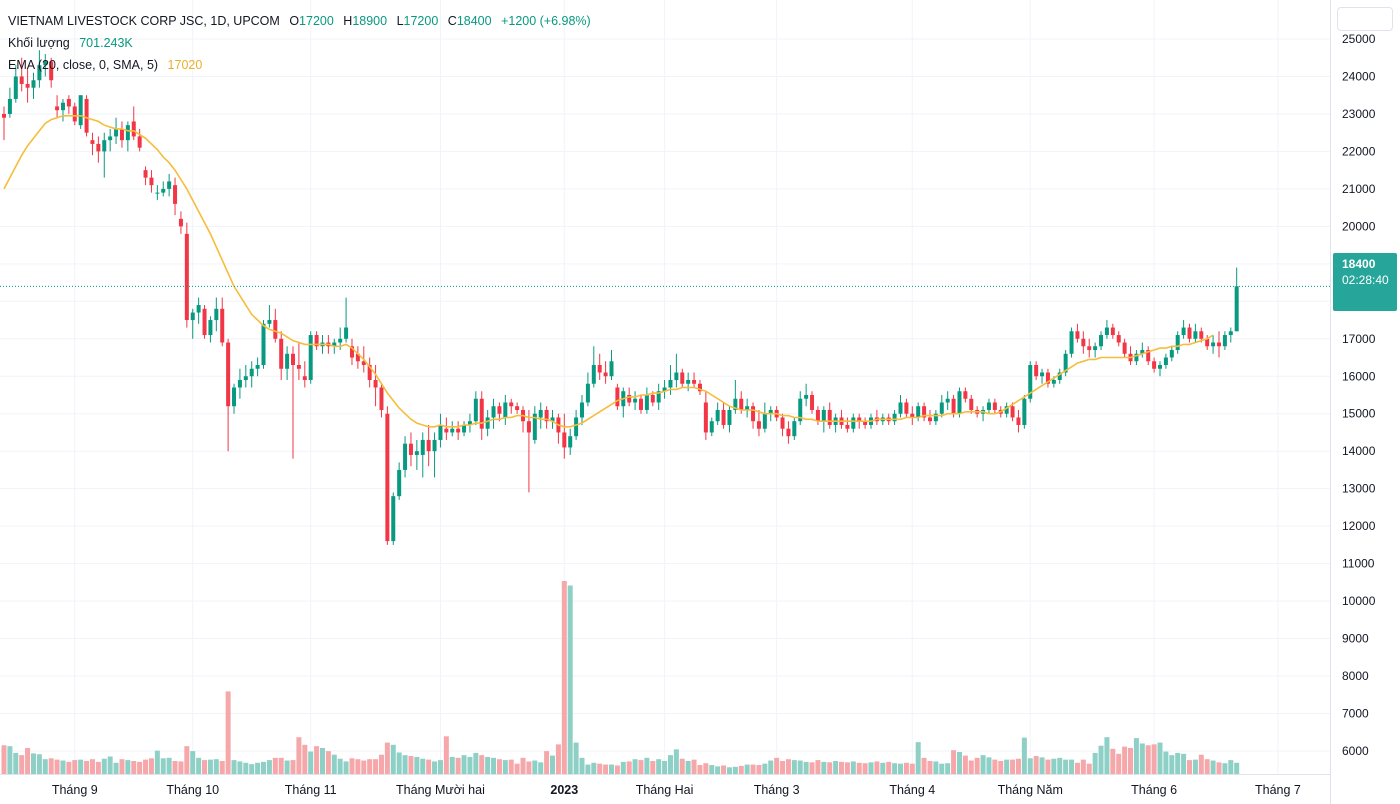  What do you see at coordinates (299, 65) in the screenshot?
I see `legend-ema-row: EMA (20, close, 0, SMA, 5) 17020` at bounding box center [299, 65].